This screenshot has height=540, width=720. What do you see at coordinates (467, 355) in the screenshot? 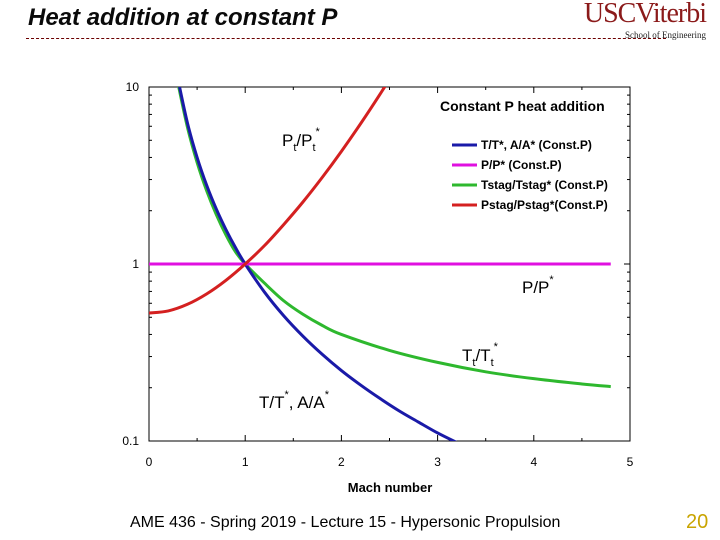
I see `annotation-tt-main: T` at bounding box center [467, 355].